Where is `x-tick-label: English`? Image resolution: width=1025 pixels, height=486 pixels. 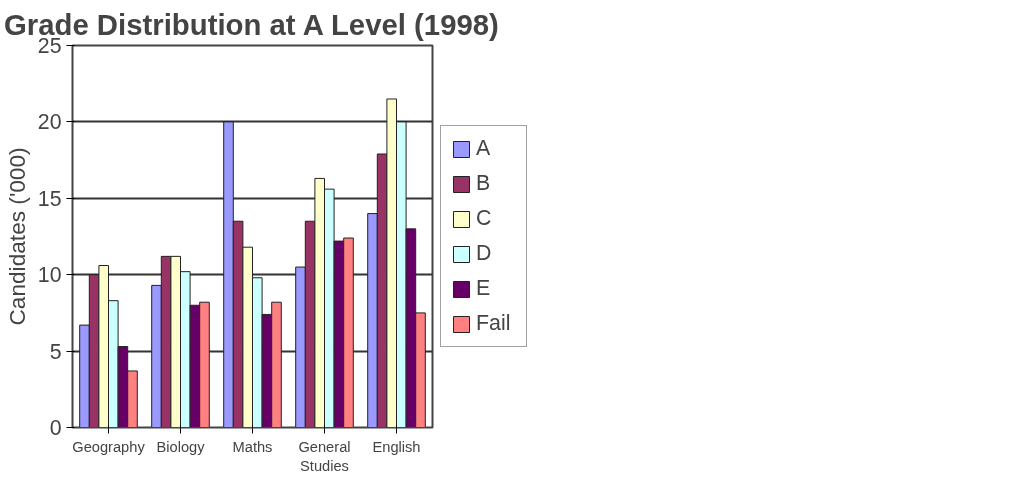 x-tick-label: English is located at coordinates (396, 446).